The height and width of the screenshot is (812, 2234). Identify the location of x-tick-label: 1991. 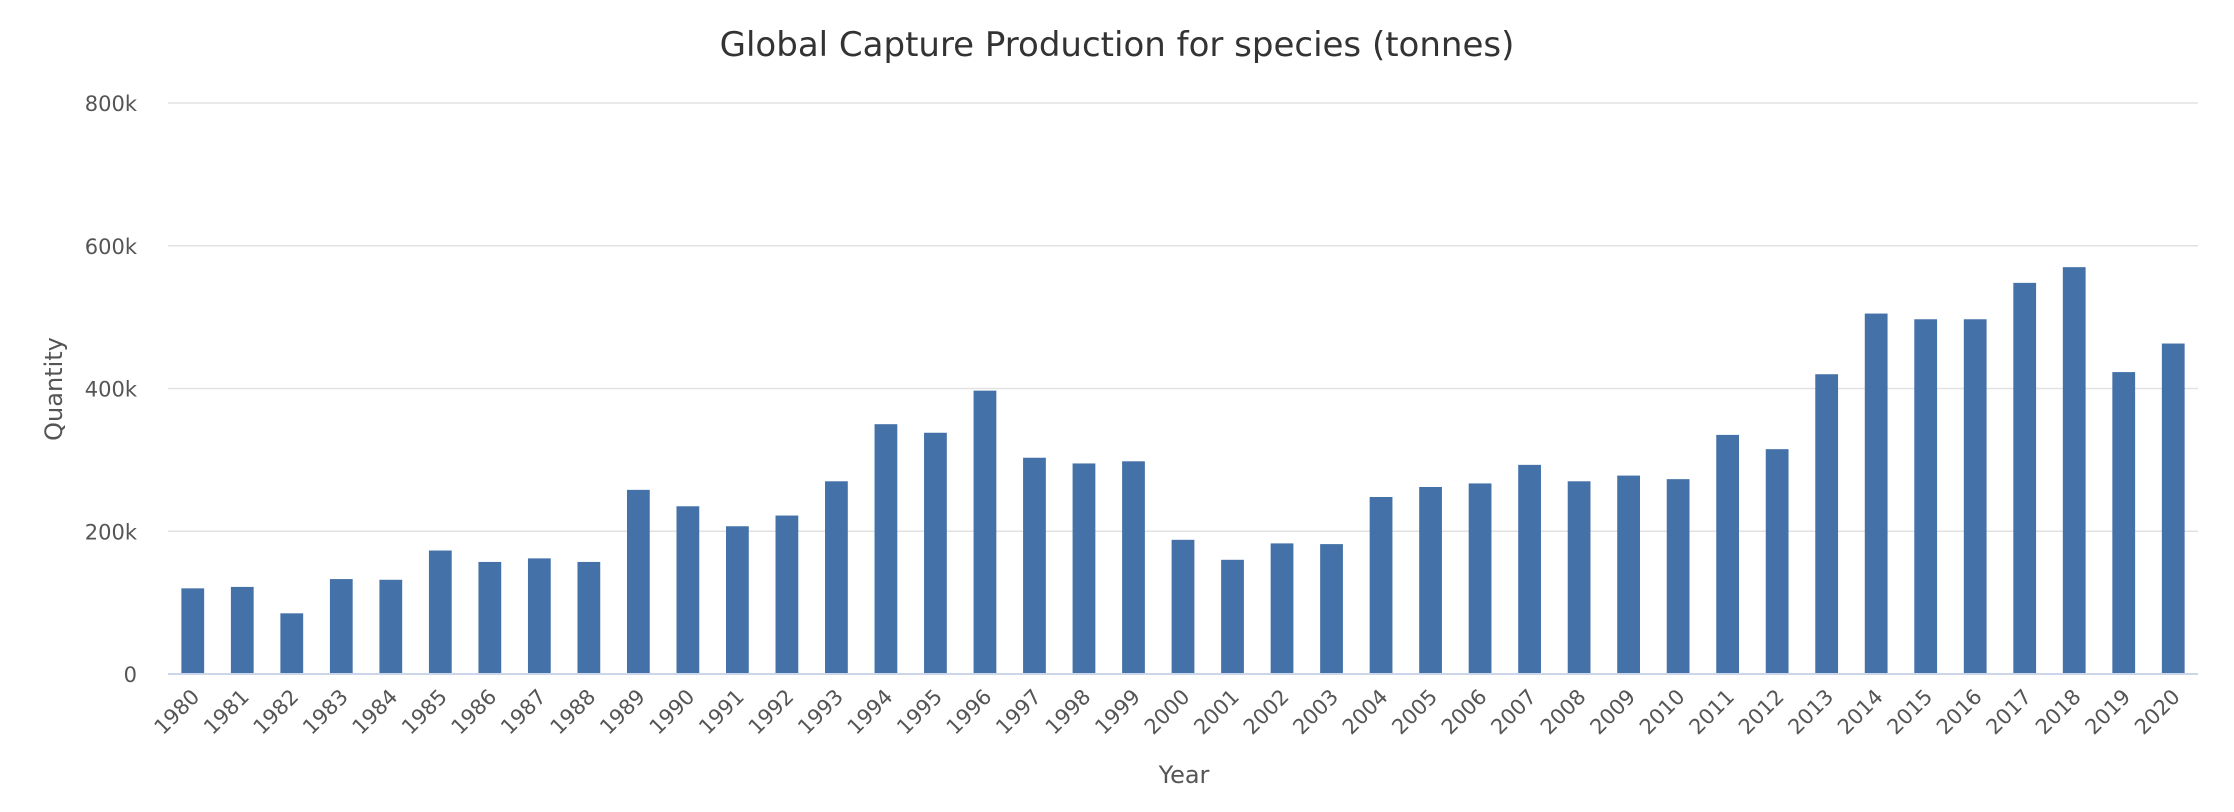
(721, 712).